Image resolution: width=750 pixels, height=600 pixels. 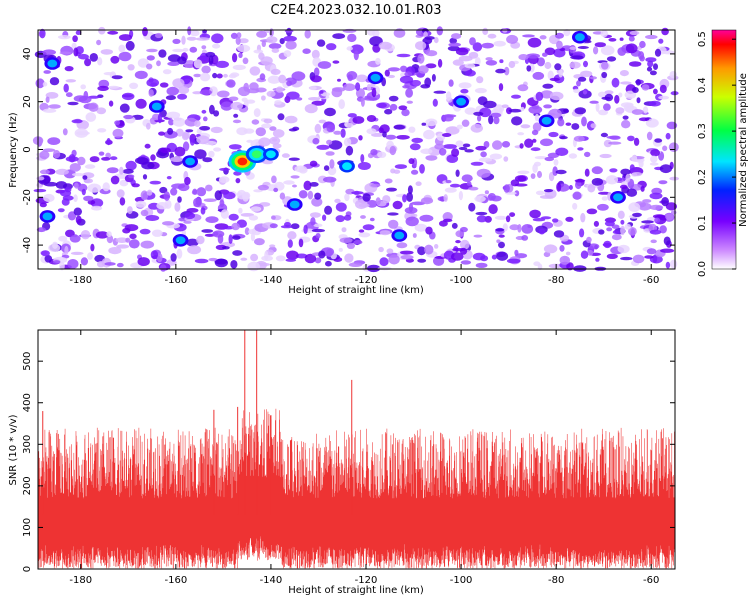 What do you see at coordinates (366, 280) in the screenshot?
I see `x-tick-label: -120` at bounding box center [366, 280].